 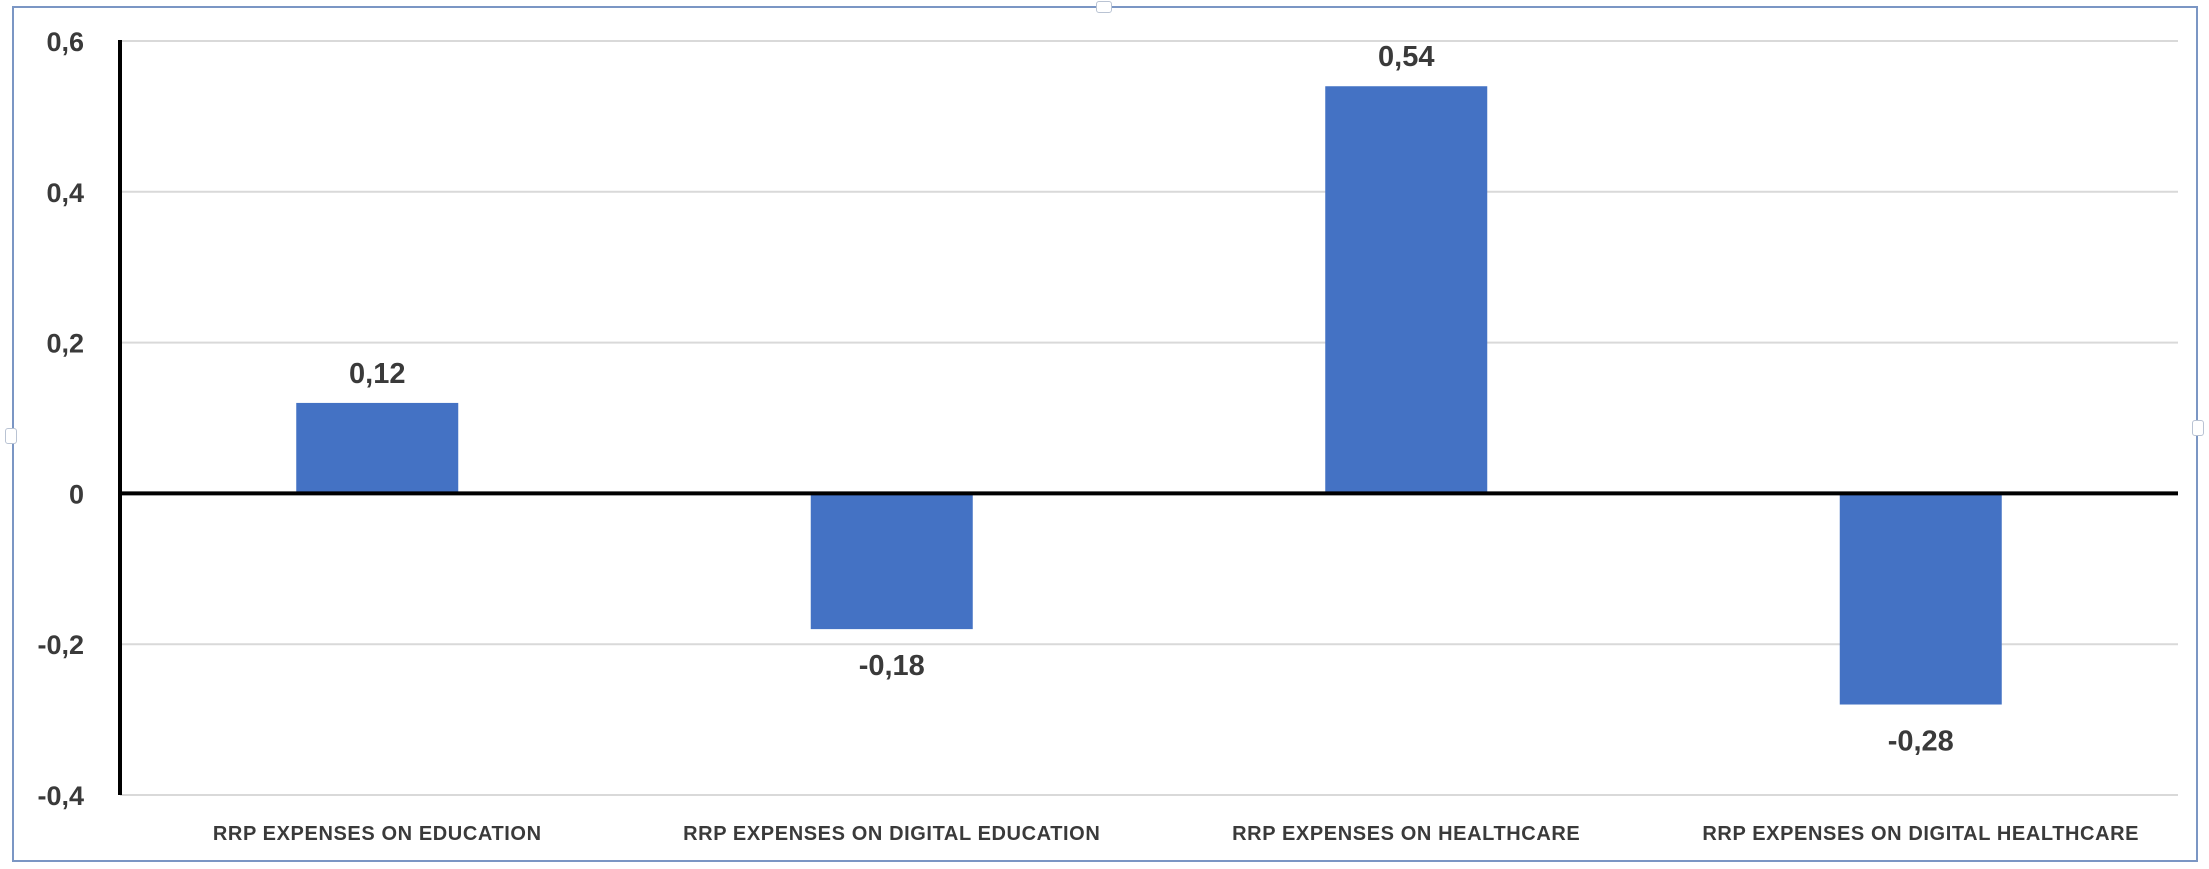 What do you see at coordinates (60, 645) in the screenshot?
I see `y-tick-label: -0,2` at bounding box center [60, 645].